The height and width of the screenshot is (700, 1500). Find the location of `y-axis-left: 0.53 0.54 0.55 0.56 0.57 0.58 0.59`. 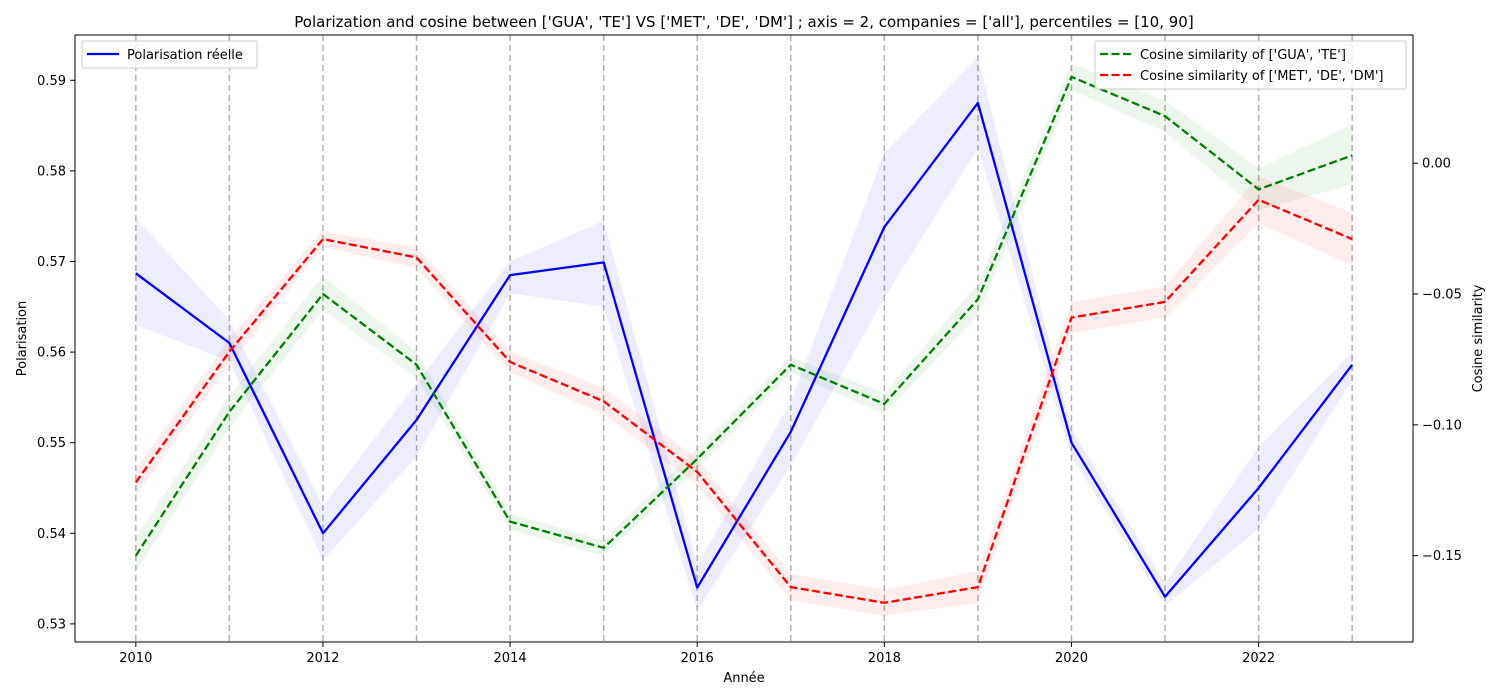

y-axis-left: 0.53 0.54 0.55 0.56 0.57 0.58 0.59 is located at coordinates (56, 353).